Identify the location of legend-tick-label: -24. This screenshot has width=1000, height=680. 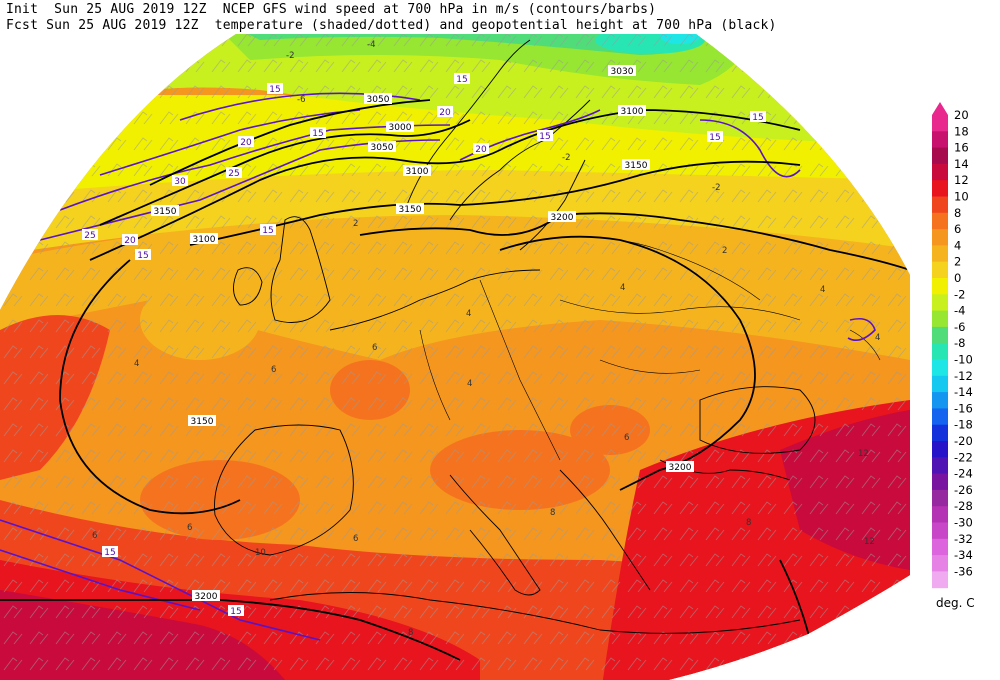
(963, 474).